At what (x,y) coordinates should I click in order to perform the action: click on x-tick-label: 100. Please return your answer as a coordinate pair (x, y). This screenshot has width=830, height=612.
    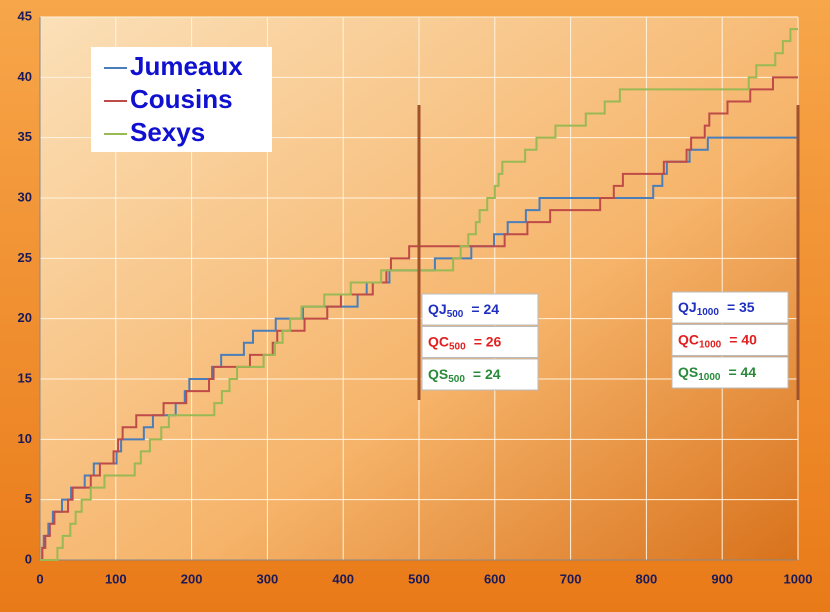
    Looking at the image, I should click on (116, 578).